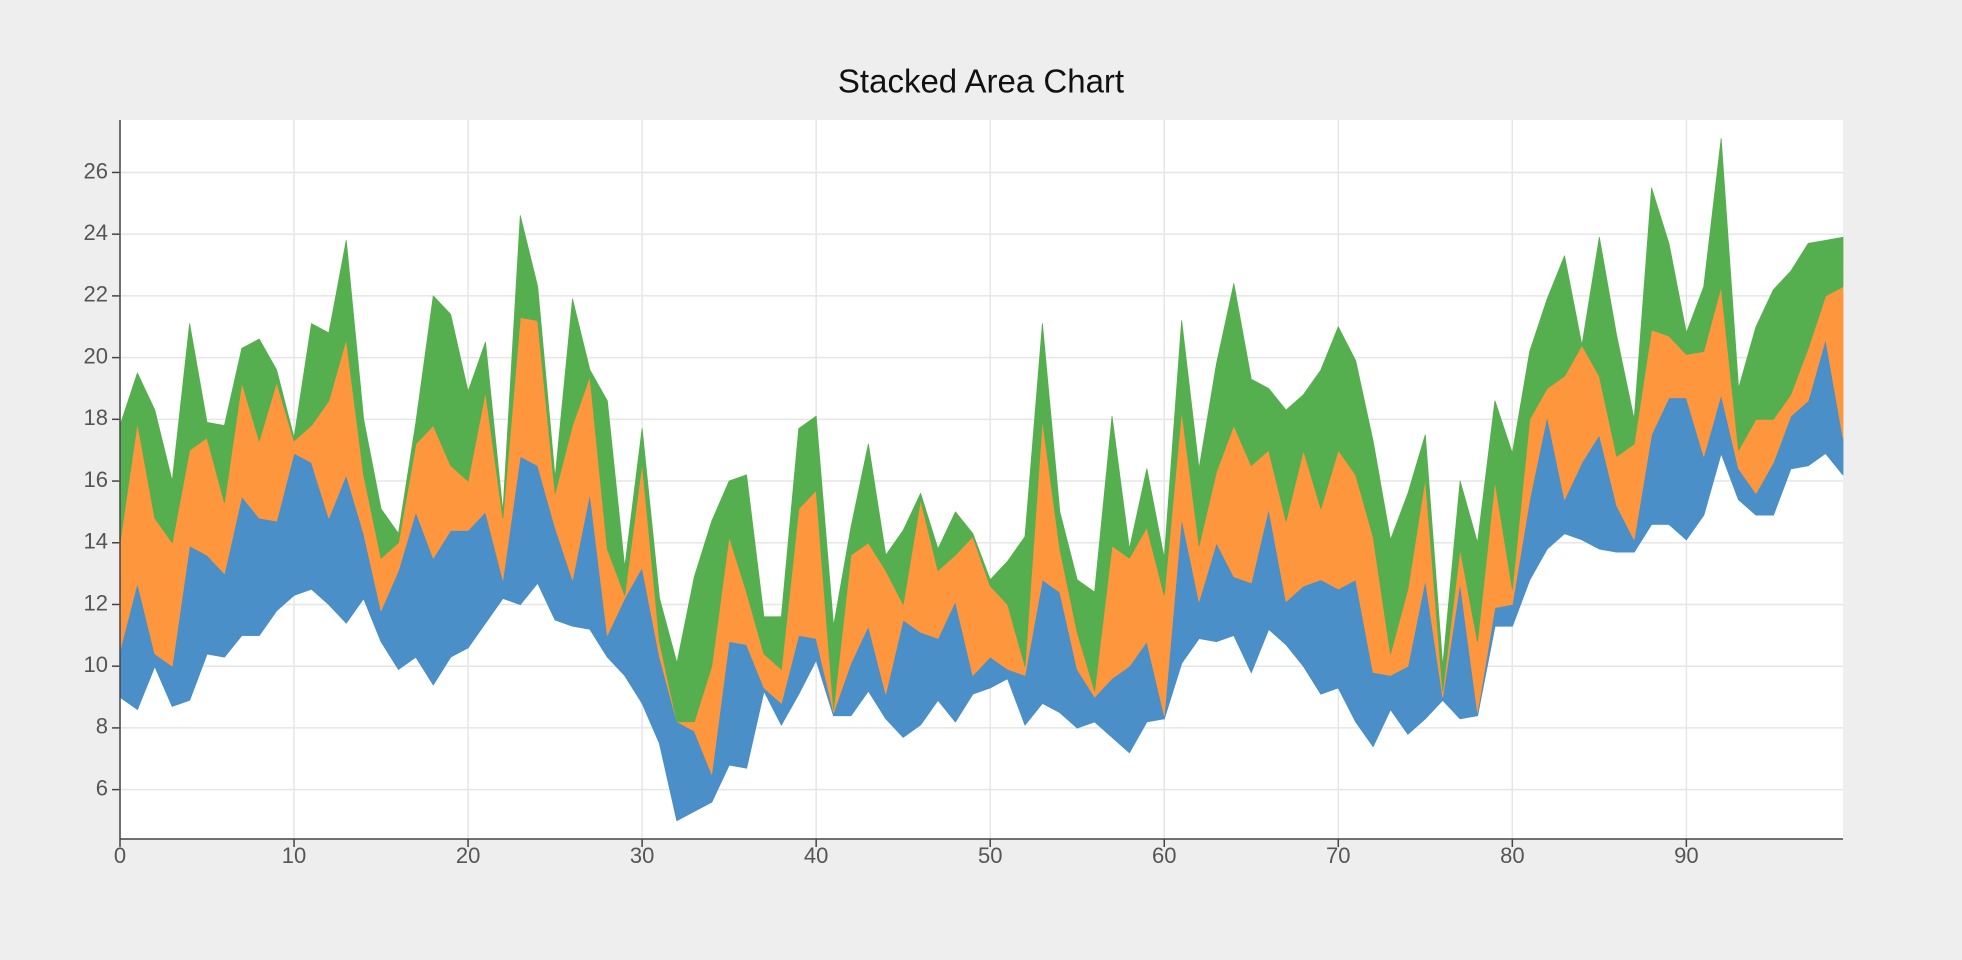 This screenshot has width=1962, height=960. I want to click on y-tick-label: 26, so click(96, 170).